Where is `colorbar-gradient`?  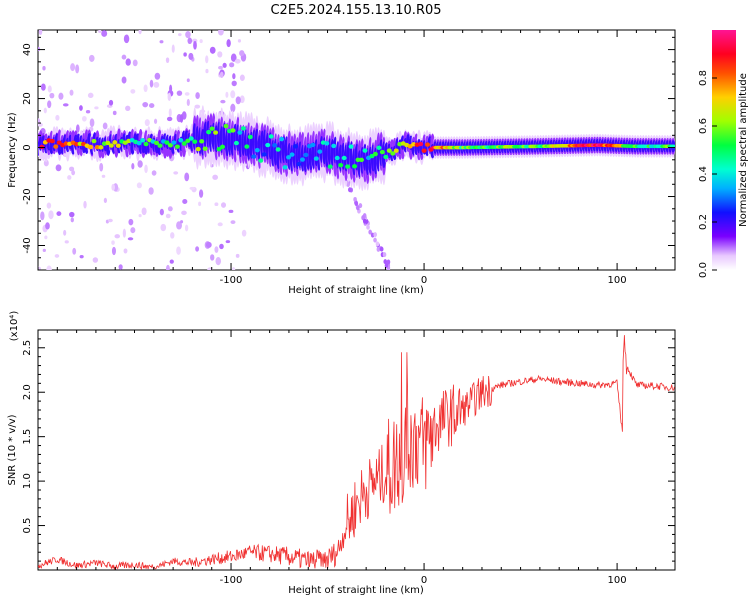 colorbar-gradient is located at coordinates (724, 150).